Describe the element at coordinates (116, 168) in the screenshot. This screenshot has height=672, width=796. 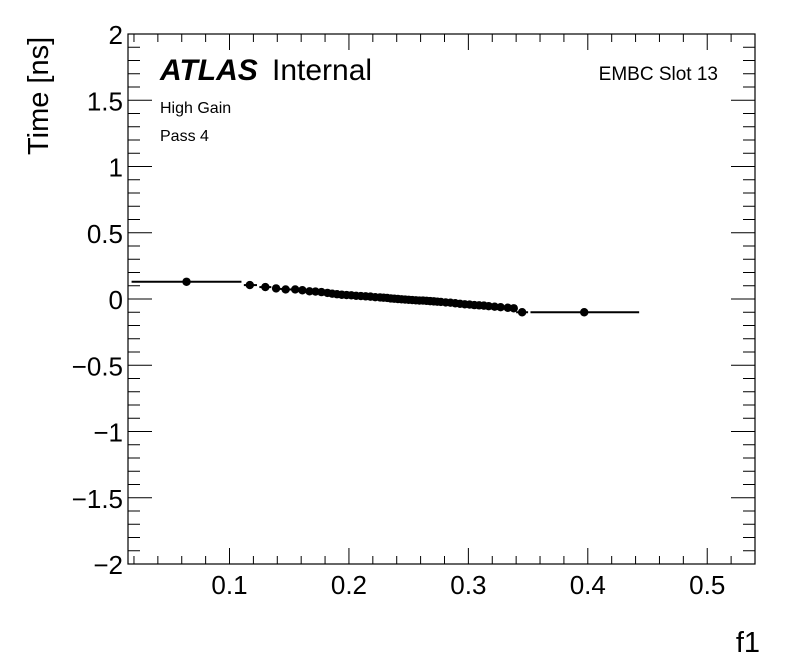
I see `y-tick-label: 1` at that location.